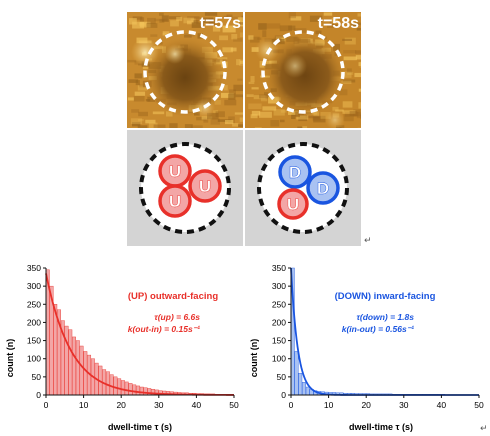 This screenshot has height=436, width=490. What do you see at coordinates (185, 72) in the screenshot?
I see `dashed-ring-t57` at bounding box center [185, 72].